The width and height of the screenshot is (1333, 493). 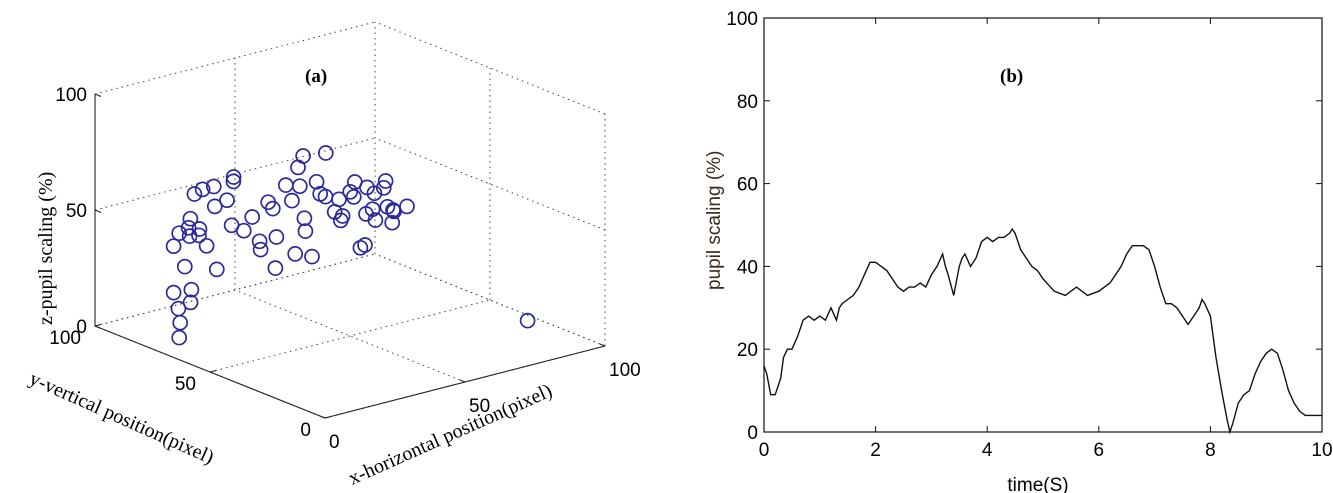 What do you see at coordinates (1037, 484) in the screenshot?
I see `x-axis-label: time(S)` at bounding box center [1037, 484].